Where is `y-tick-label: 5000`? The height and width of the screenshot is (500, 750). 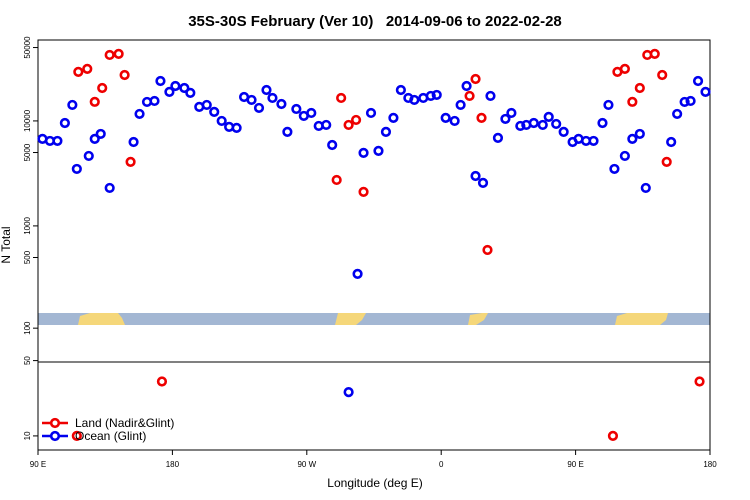 y-tick-label: 5000 is located at coordinates (27, 152).